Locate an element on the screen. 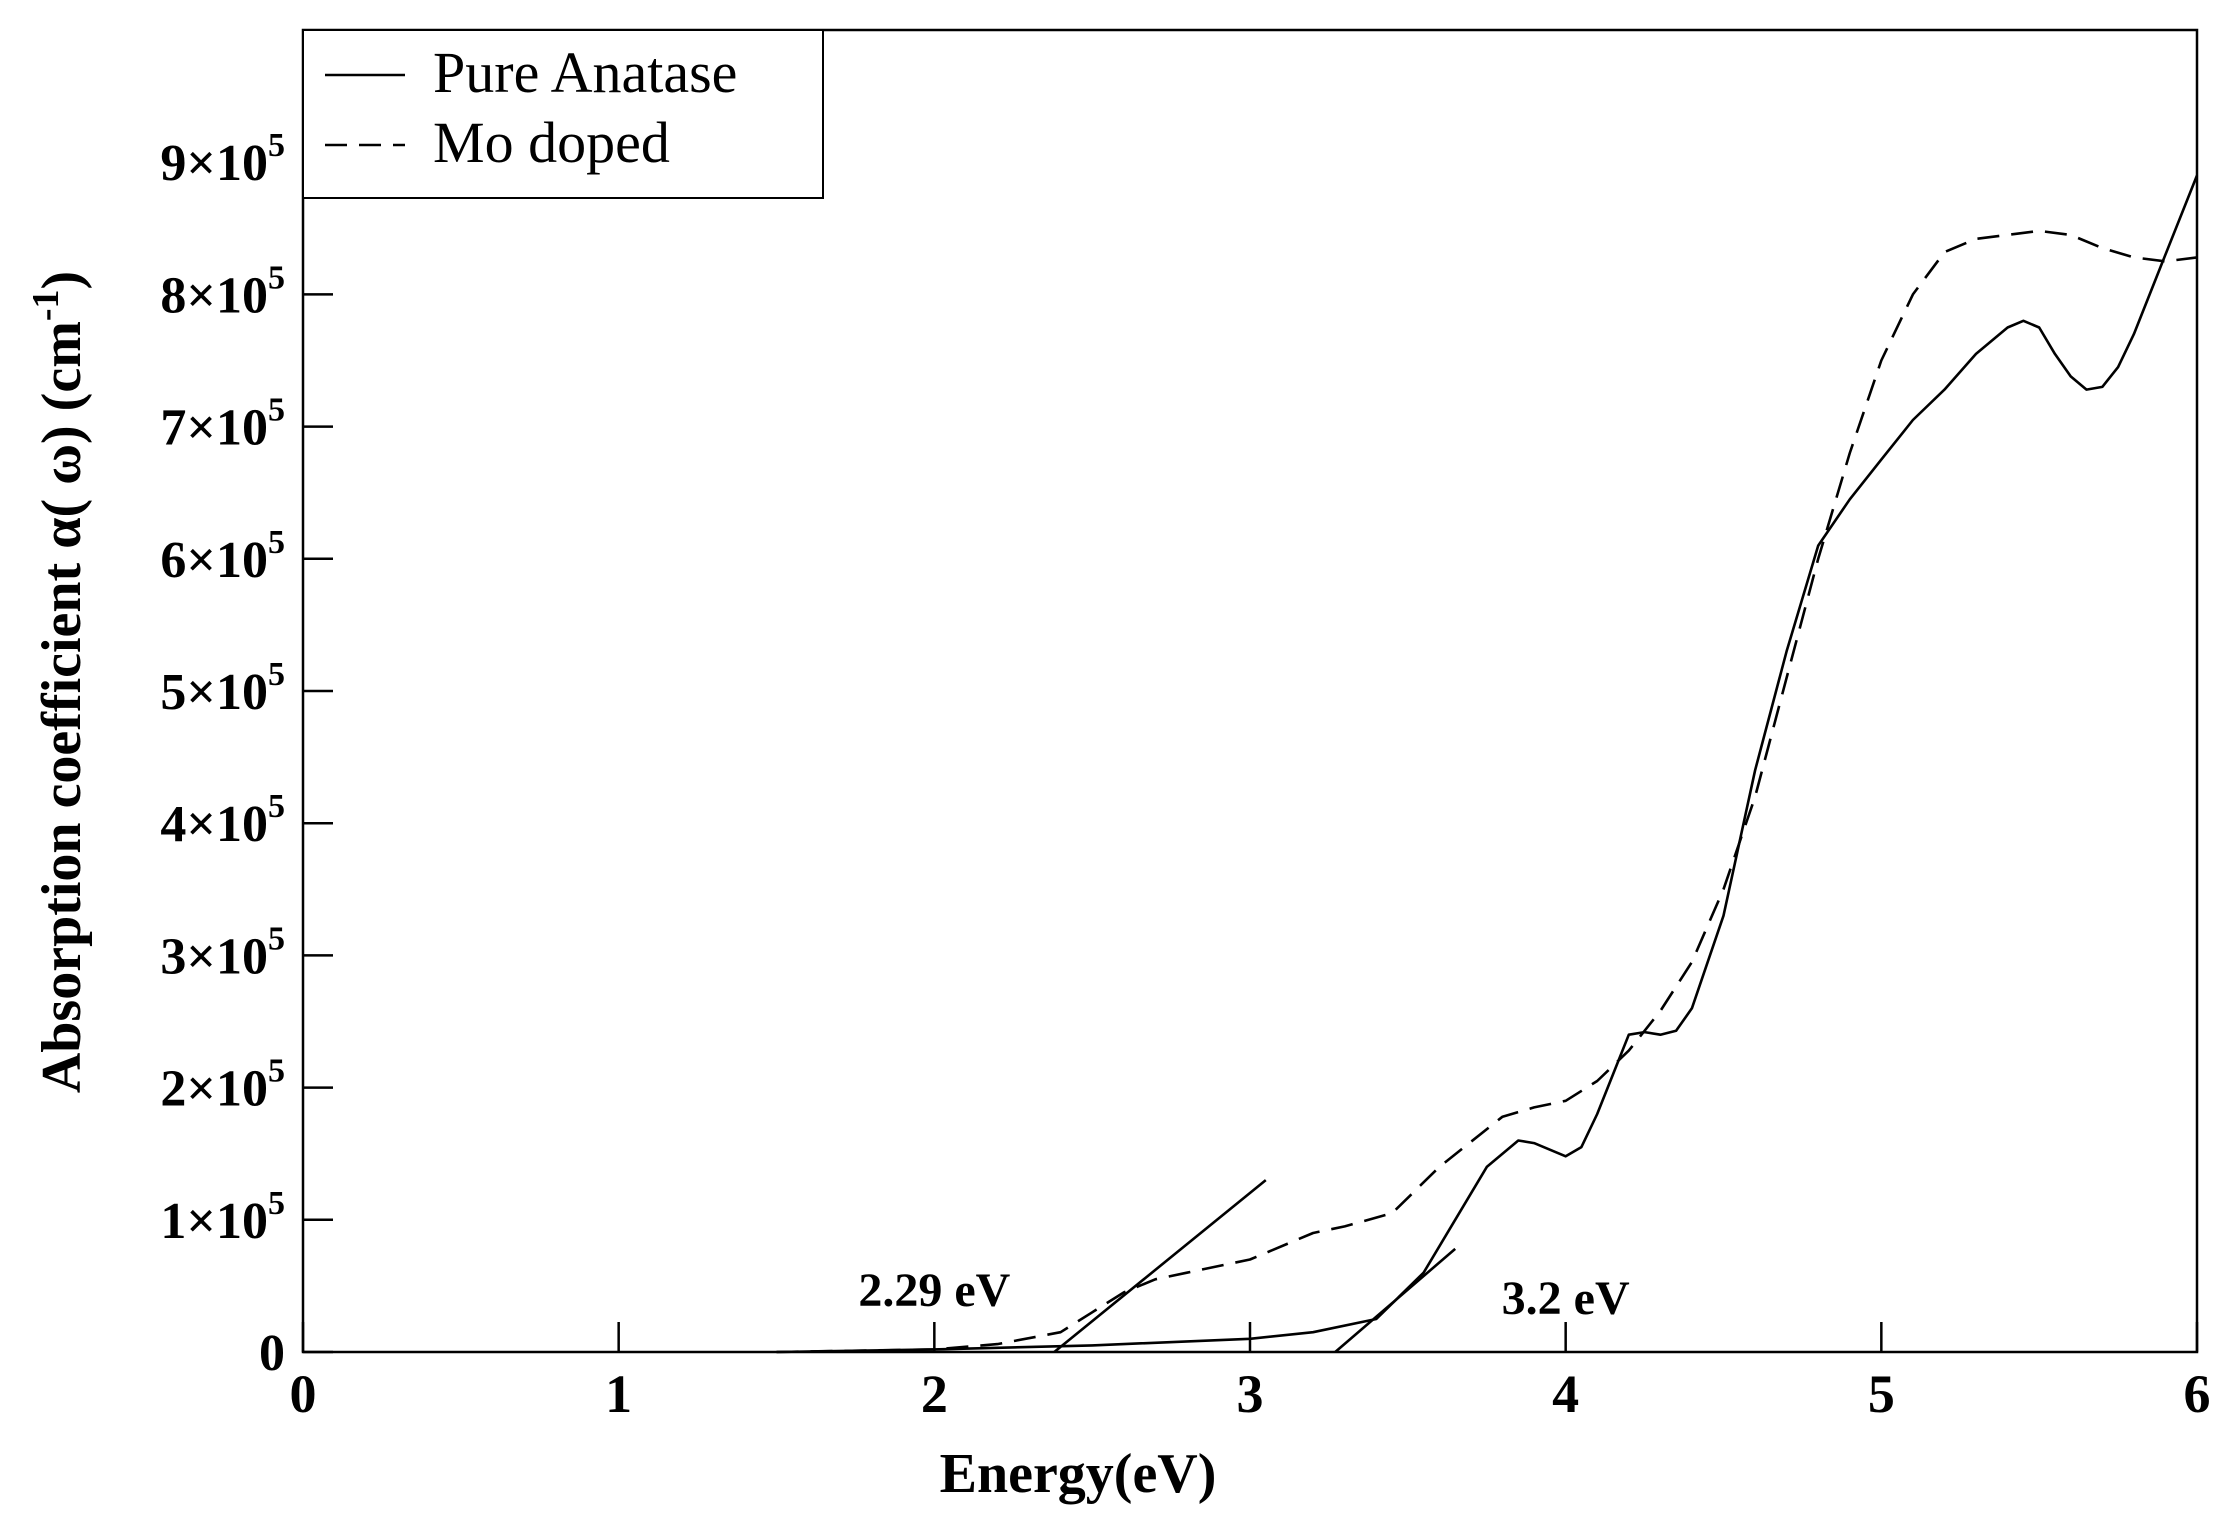  tangent-pure-anatase is located at coordinates (1395, 1300).